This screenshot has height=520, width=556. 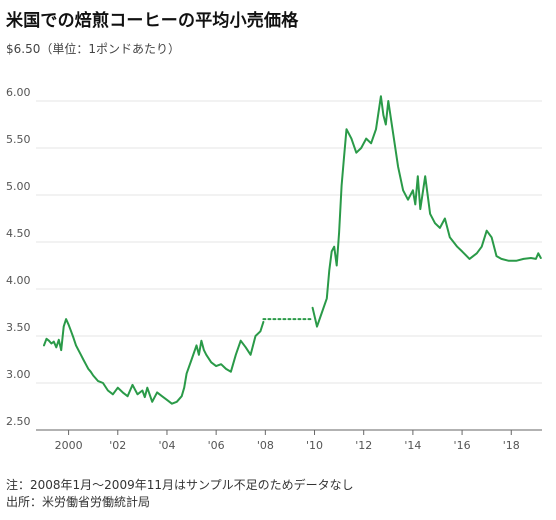 What do you see at coordinates (180, 485) in the screenshot?
I see `note-missing-data: 注：2008年1月～2009年11月はサンプル不足のためデータなし` at bounding box center [180, 485].